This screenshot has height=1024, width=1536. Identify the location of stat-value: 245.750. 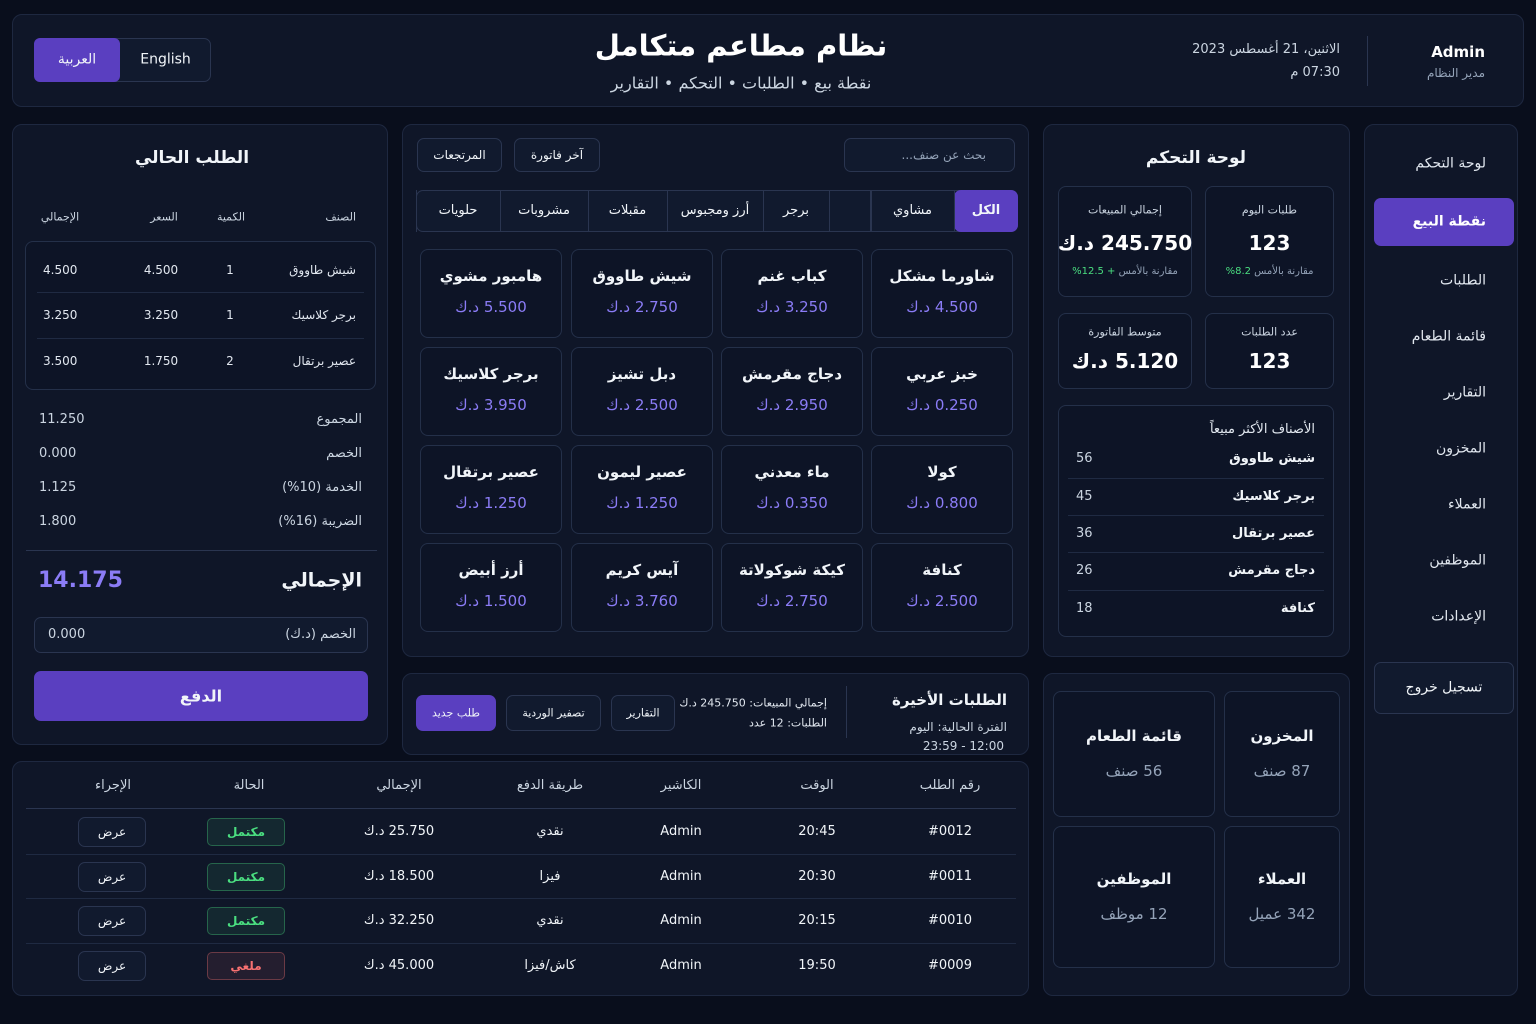
(1147, 243).